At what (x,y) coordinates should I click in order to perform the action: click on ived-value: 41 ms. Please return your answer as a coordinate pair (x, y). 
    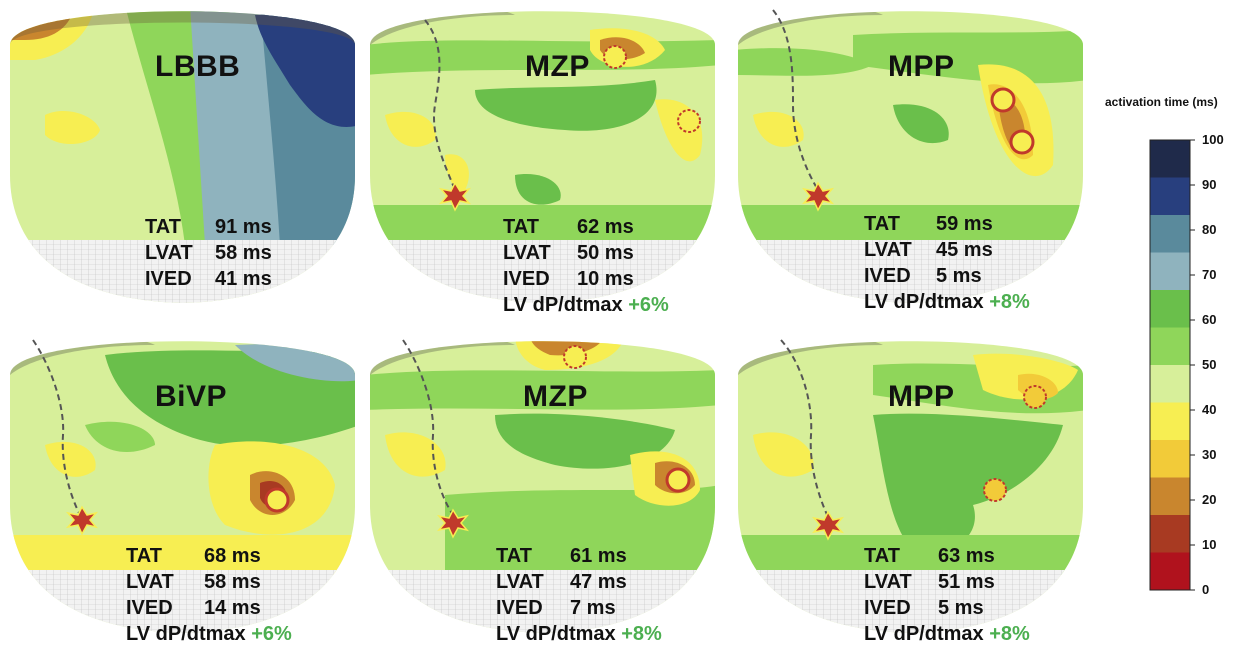
    Looking at the image, I should click on (243, 279).